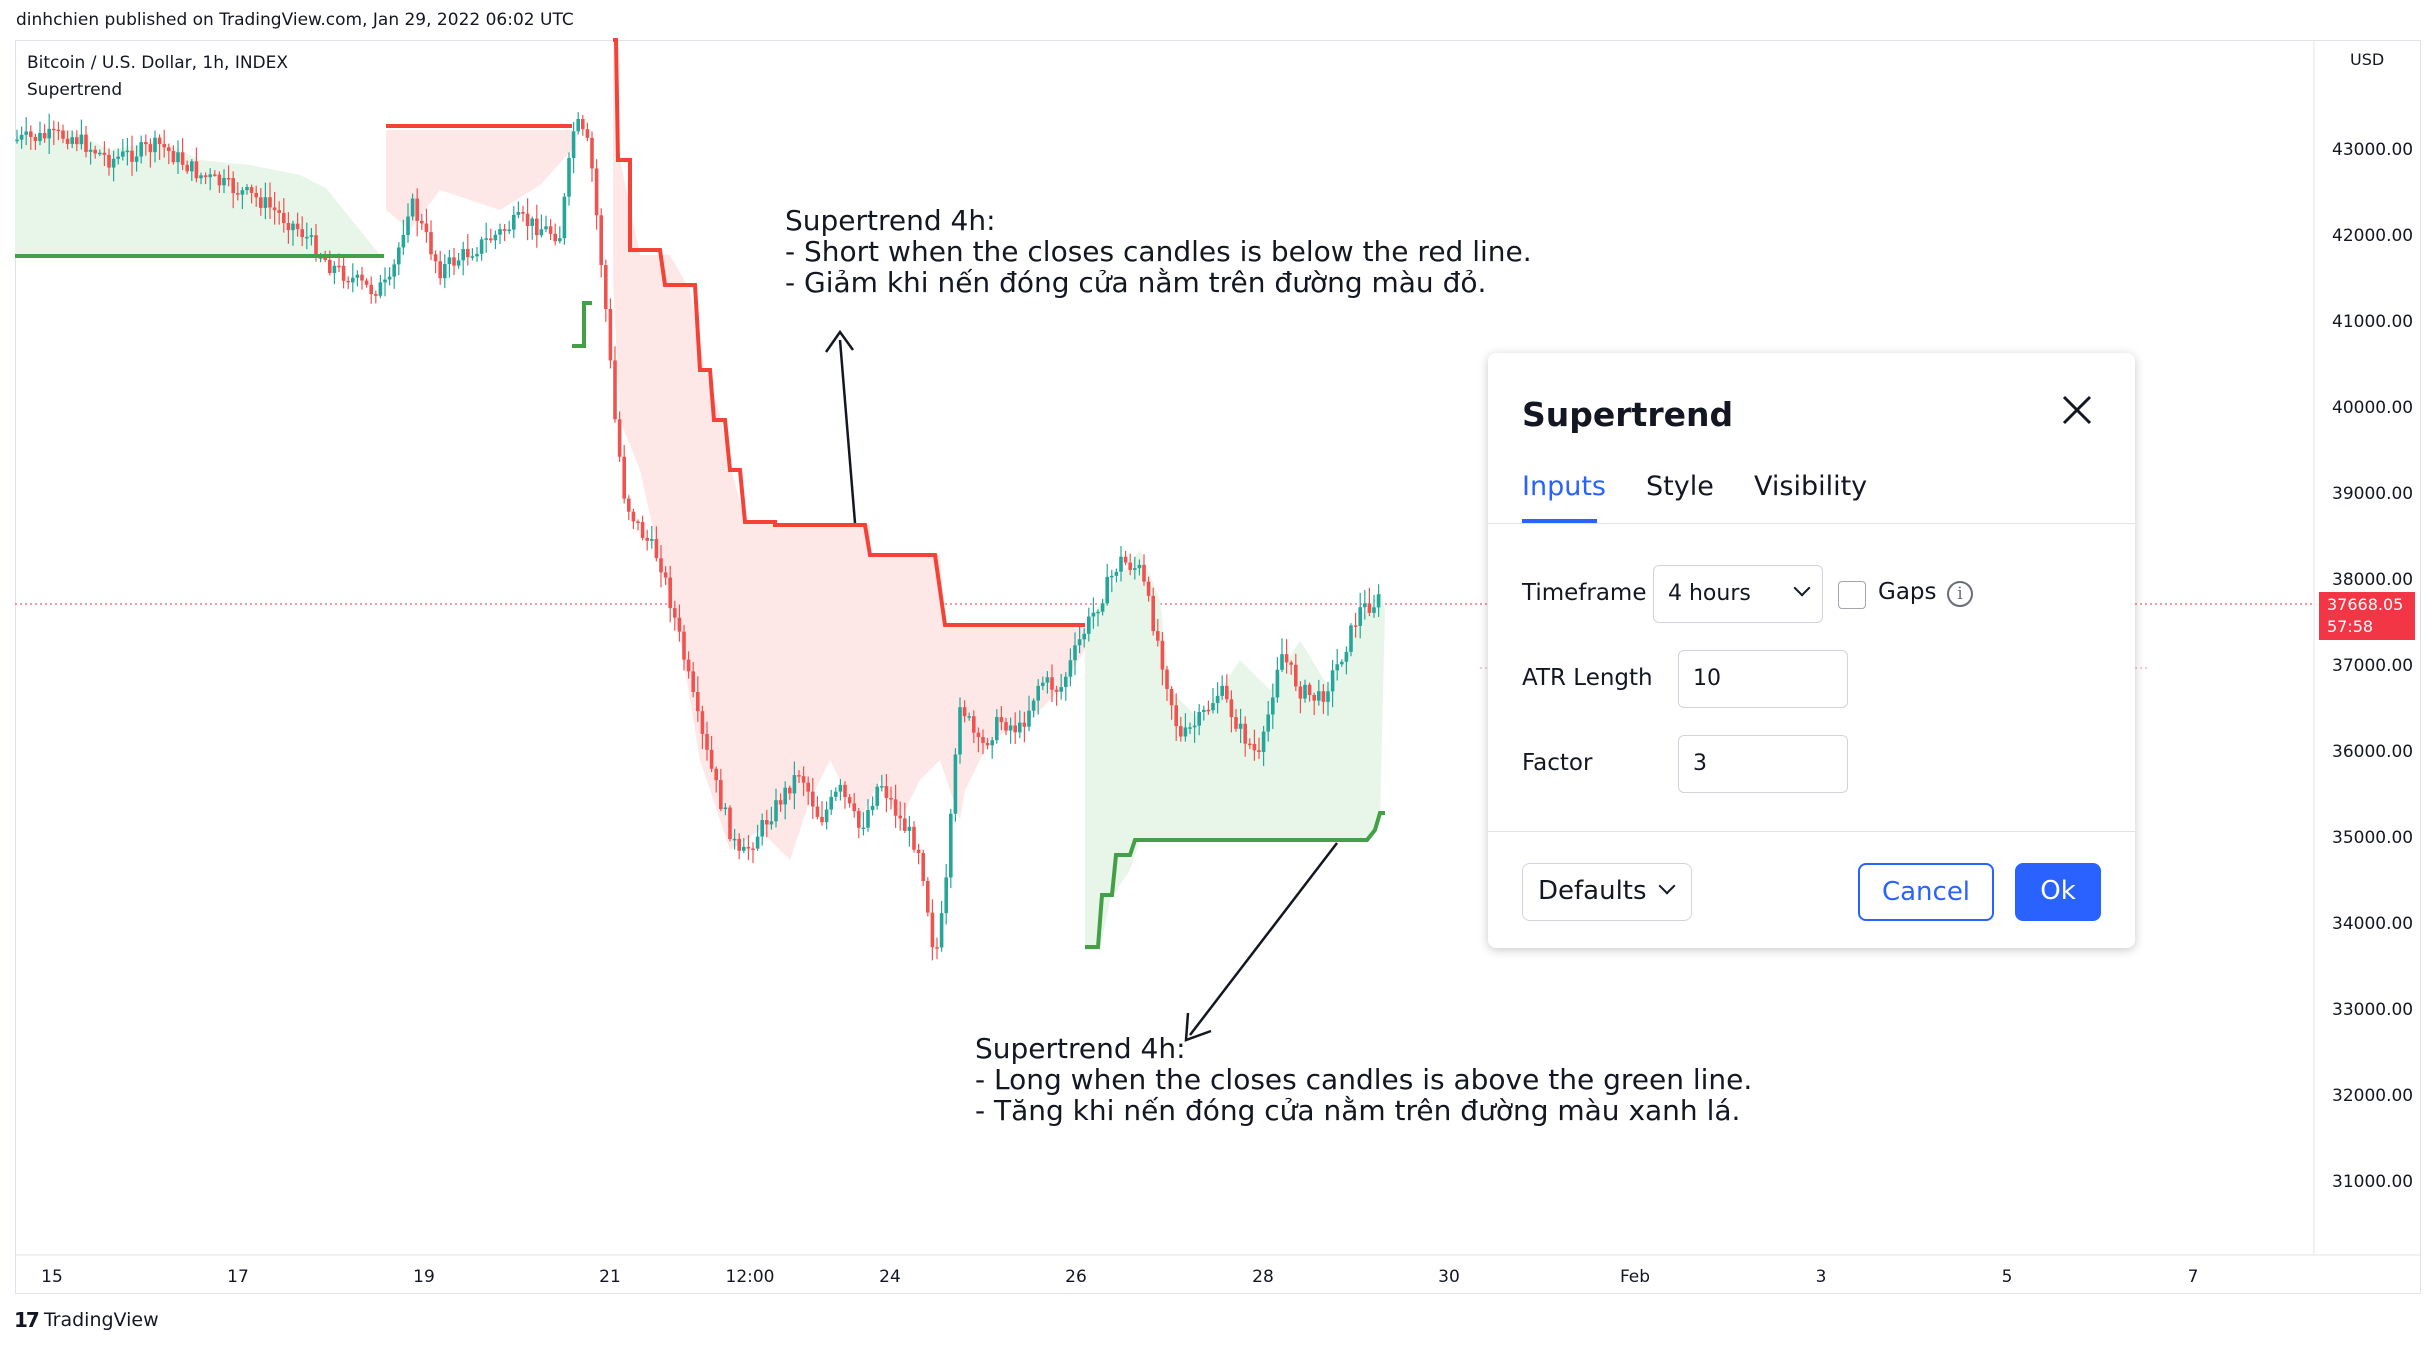 The width and height of the screenshot is (2431, 1347). Describe the element at coordinates (2373, 1096) in the screenshot. I see `price-tick: 32000.00` at that location.